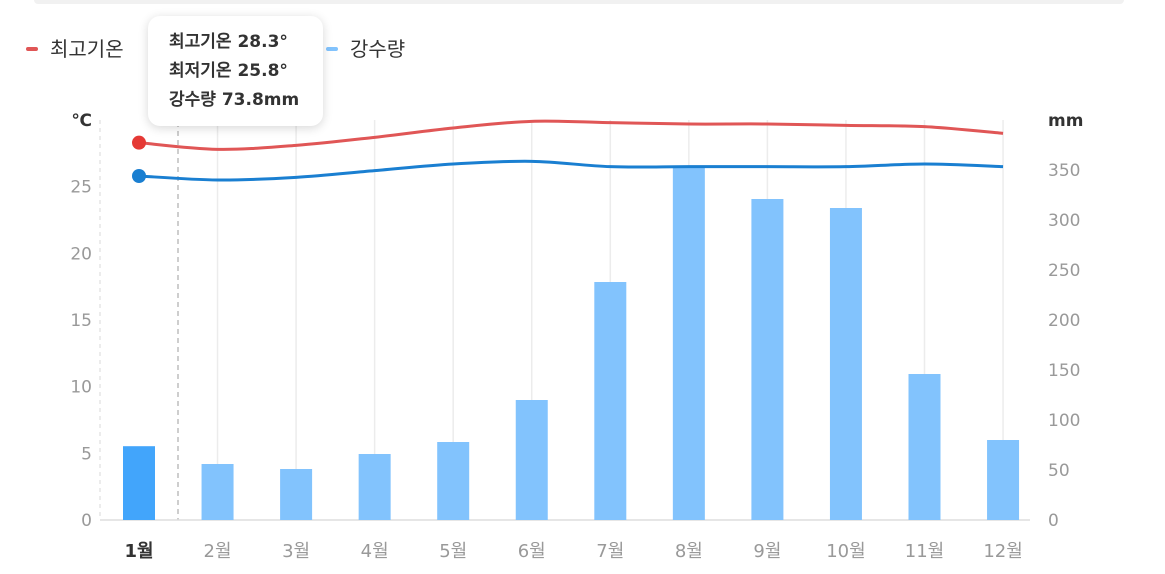 This screenshot has width=1165, height=574. I want to click on data-tooltip: 최고기온 28.3° 최저기온 25.8° 강수량 73.8mm, so click(235, 71).